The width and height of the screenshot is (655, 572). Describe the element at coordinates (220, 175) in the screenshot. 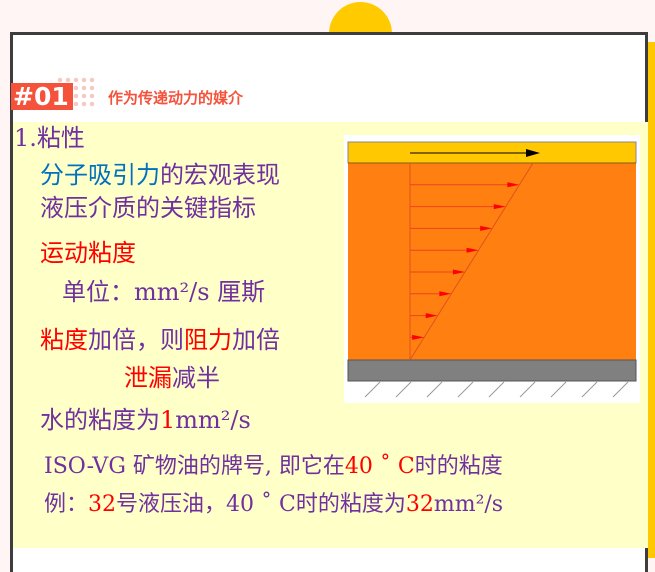

I see `text: 的宏观表现` at that location.